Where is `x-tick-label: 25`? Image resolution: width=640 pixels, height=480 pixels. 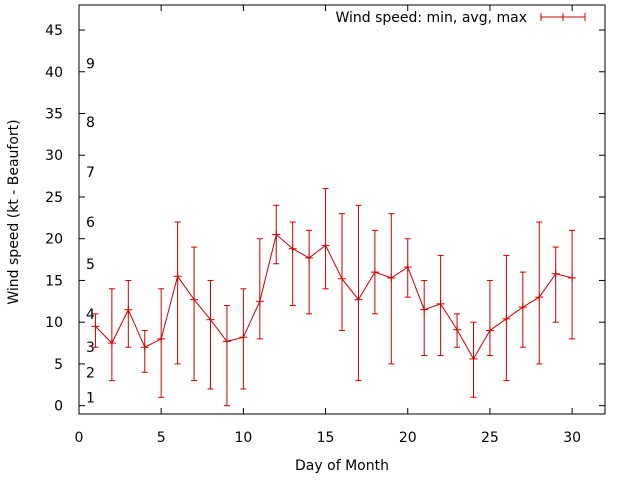 x-tick-label: 25 is located at coordinates (490, 438).